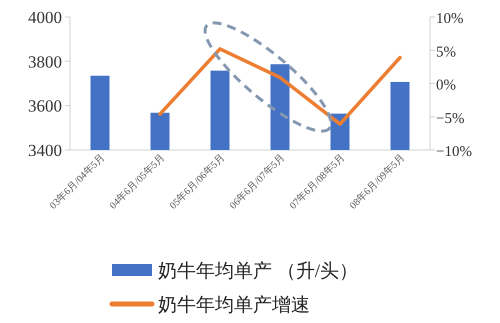 Image resolution: width=500 pixels, height=323 pixels. What do you see at coordinates (258, 271) in the screenshot?
I see `legend-label: 奶牛年均单产 （升/头）` at bounding box center [258, 271].